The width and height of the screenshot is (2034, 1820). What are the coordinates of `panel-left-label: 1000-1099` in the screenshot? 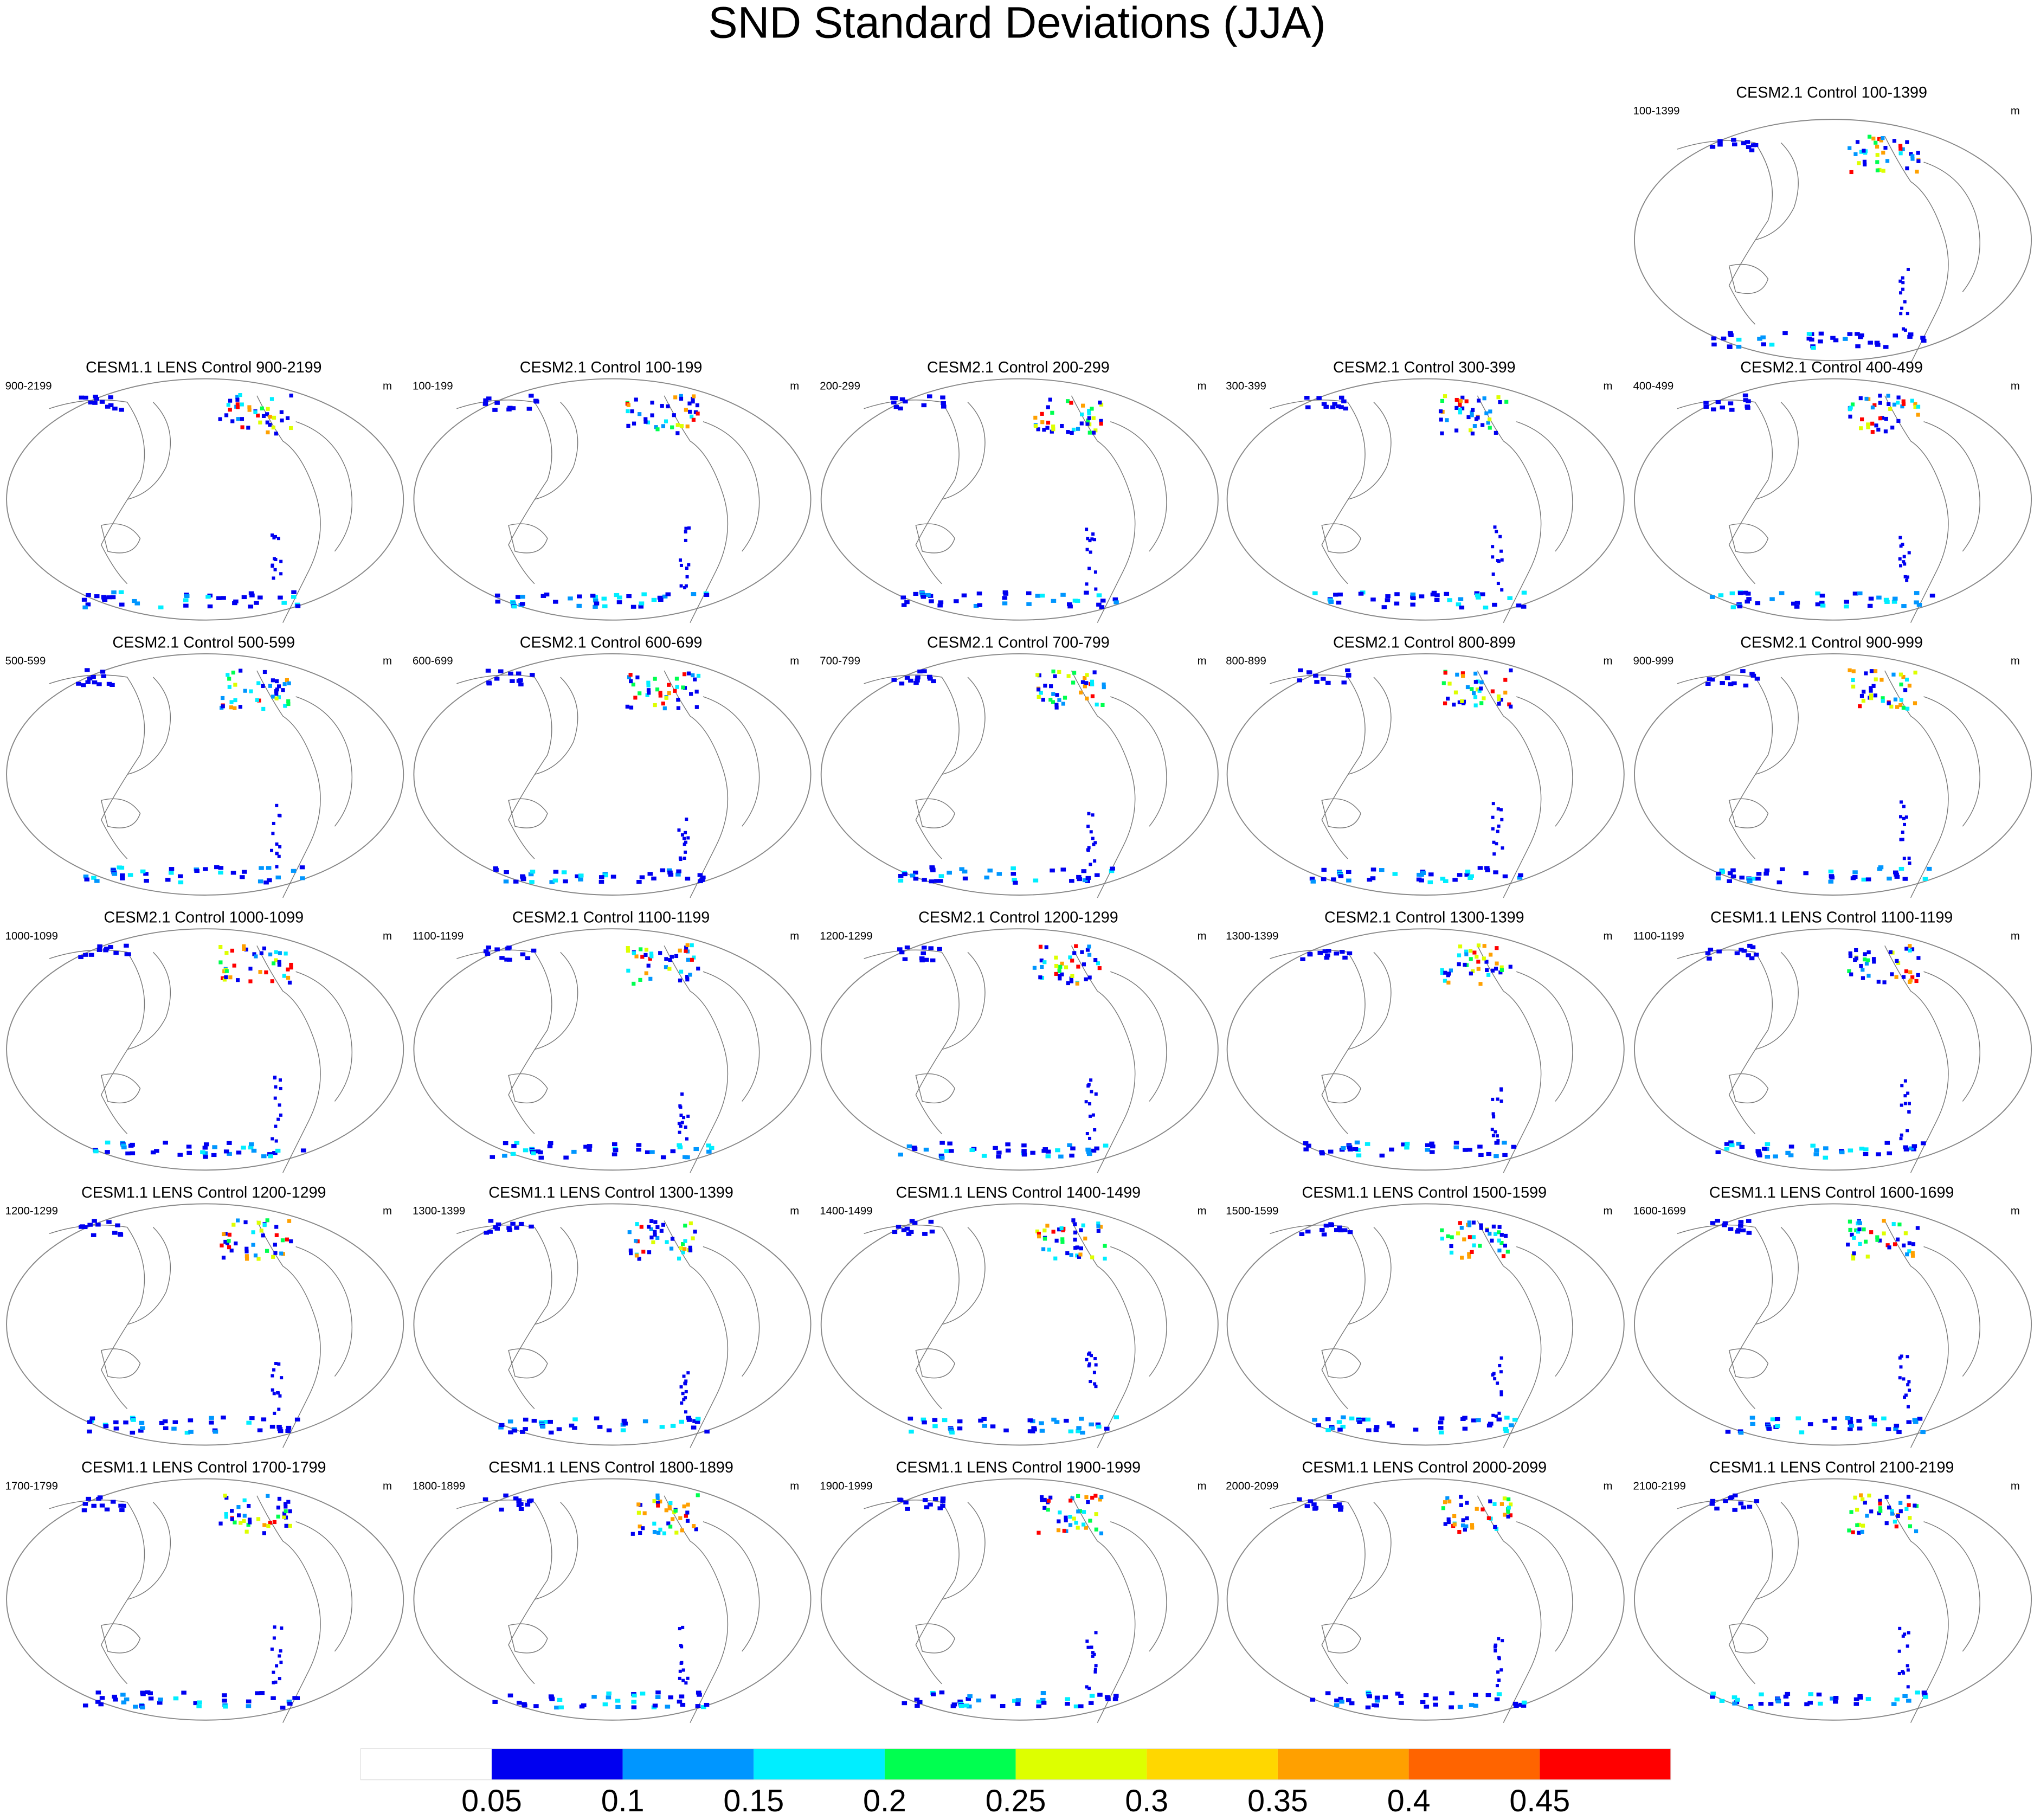 It's located at (32, 936).